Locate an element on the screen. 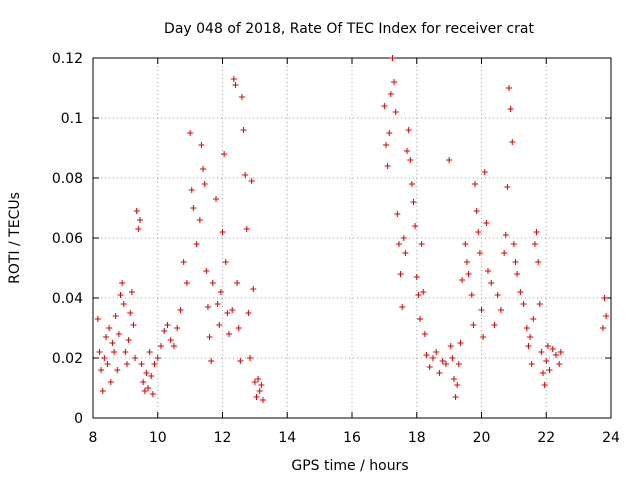 The width and height of the screenshot is (640, 480). y-tick-label: 0.02 is located at coordinates (67, 359).